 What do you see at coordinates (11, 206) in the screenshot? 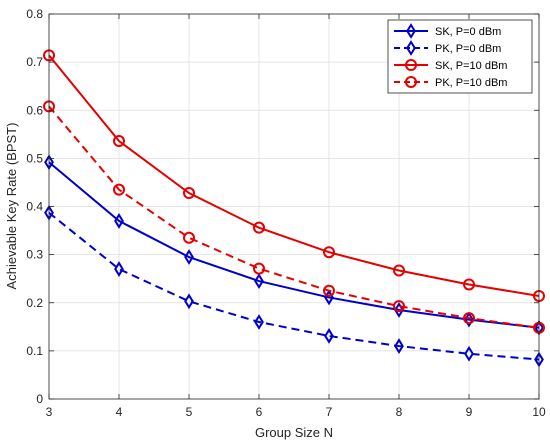
I see `y-axis-label: Achievable Key Rate (BPST)` at bounding box center [11, 206].